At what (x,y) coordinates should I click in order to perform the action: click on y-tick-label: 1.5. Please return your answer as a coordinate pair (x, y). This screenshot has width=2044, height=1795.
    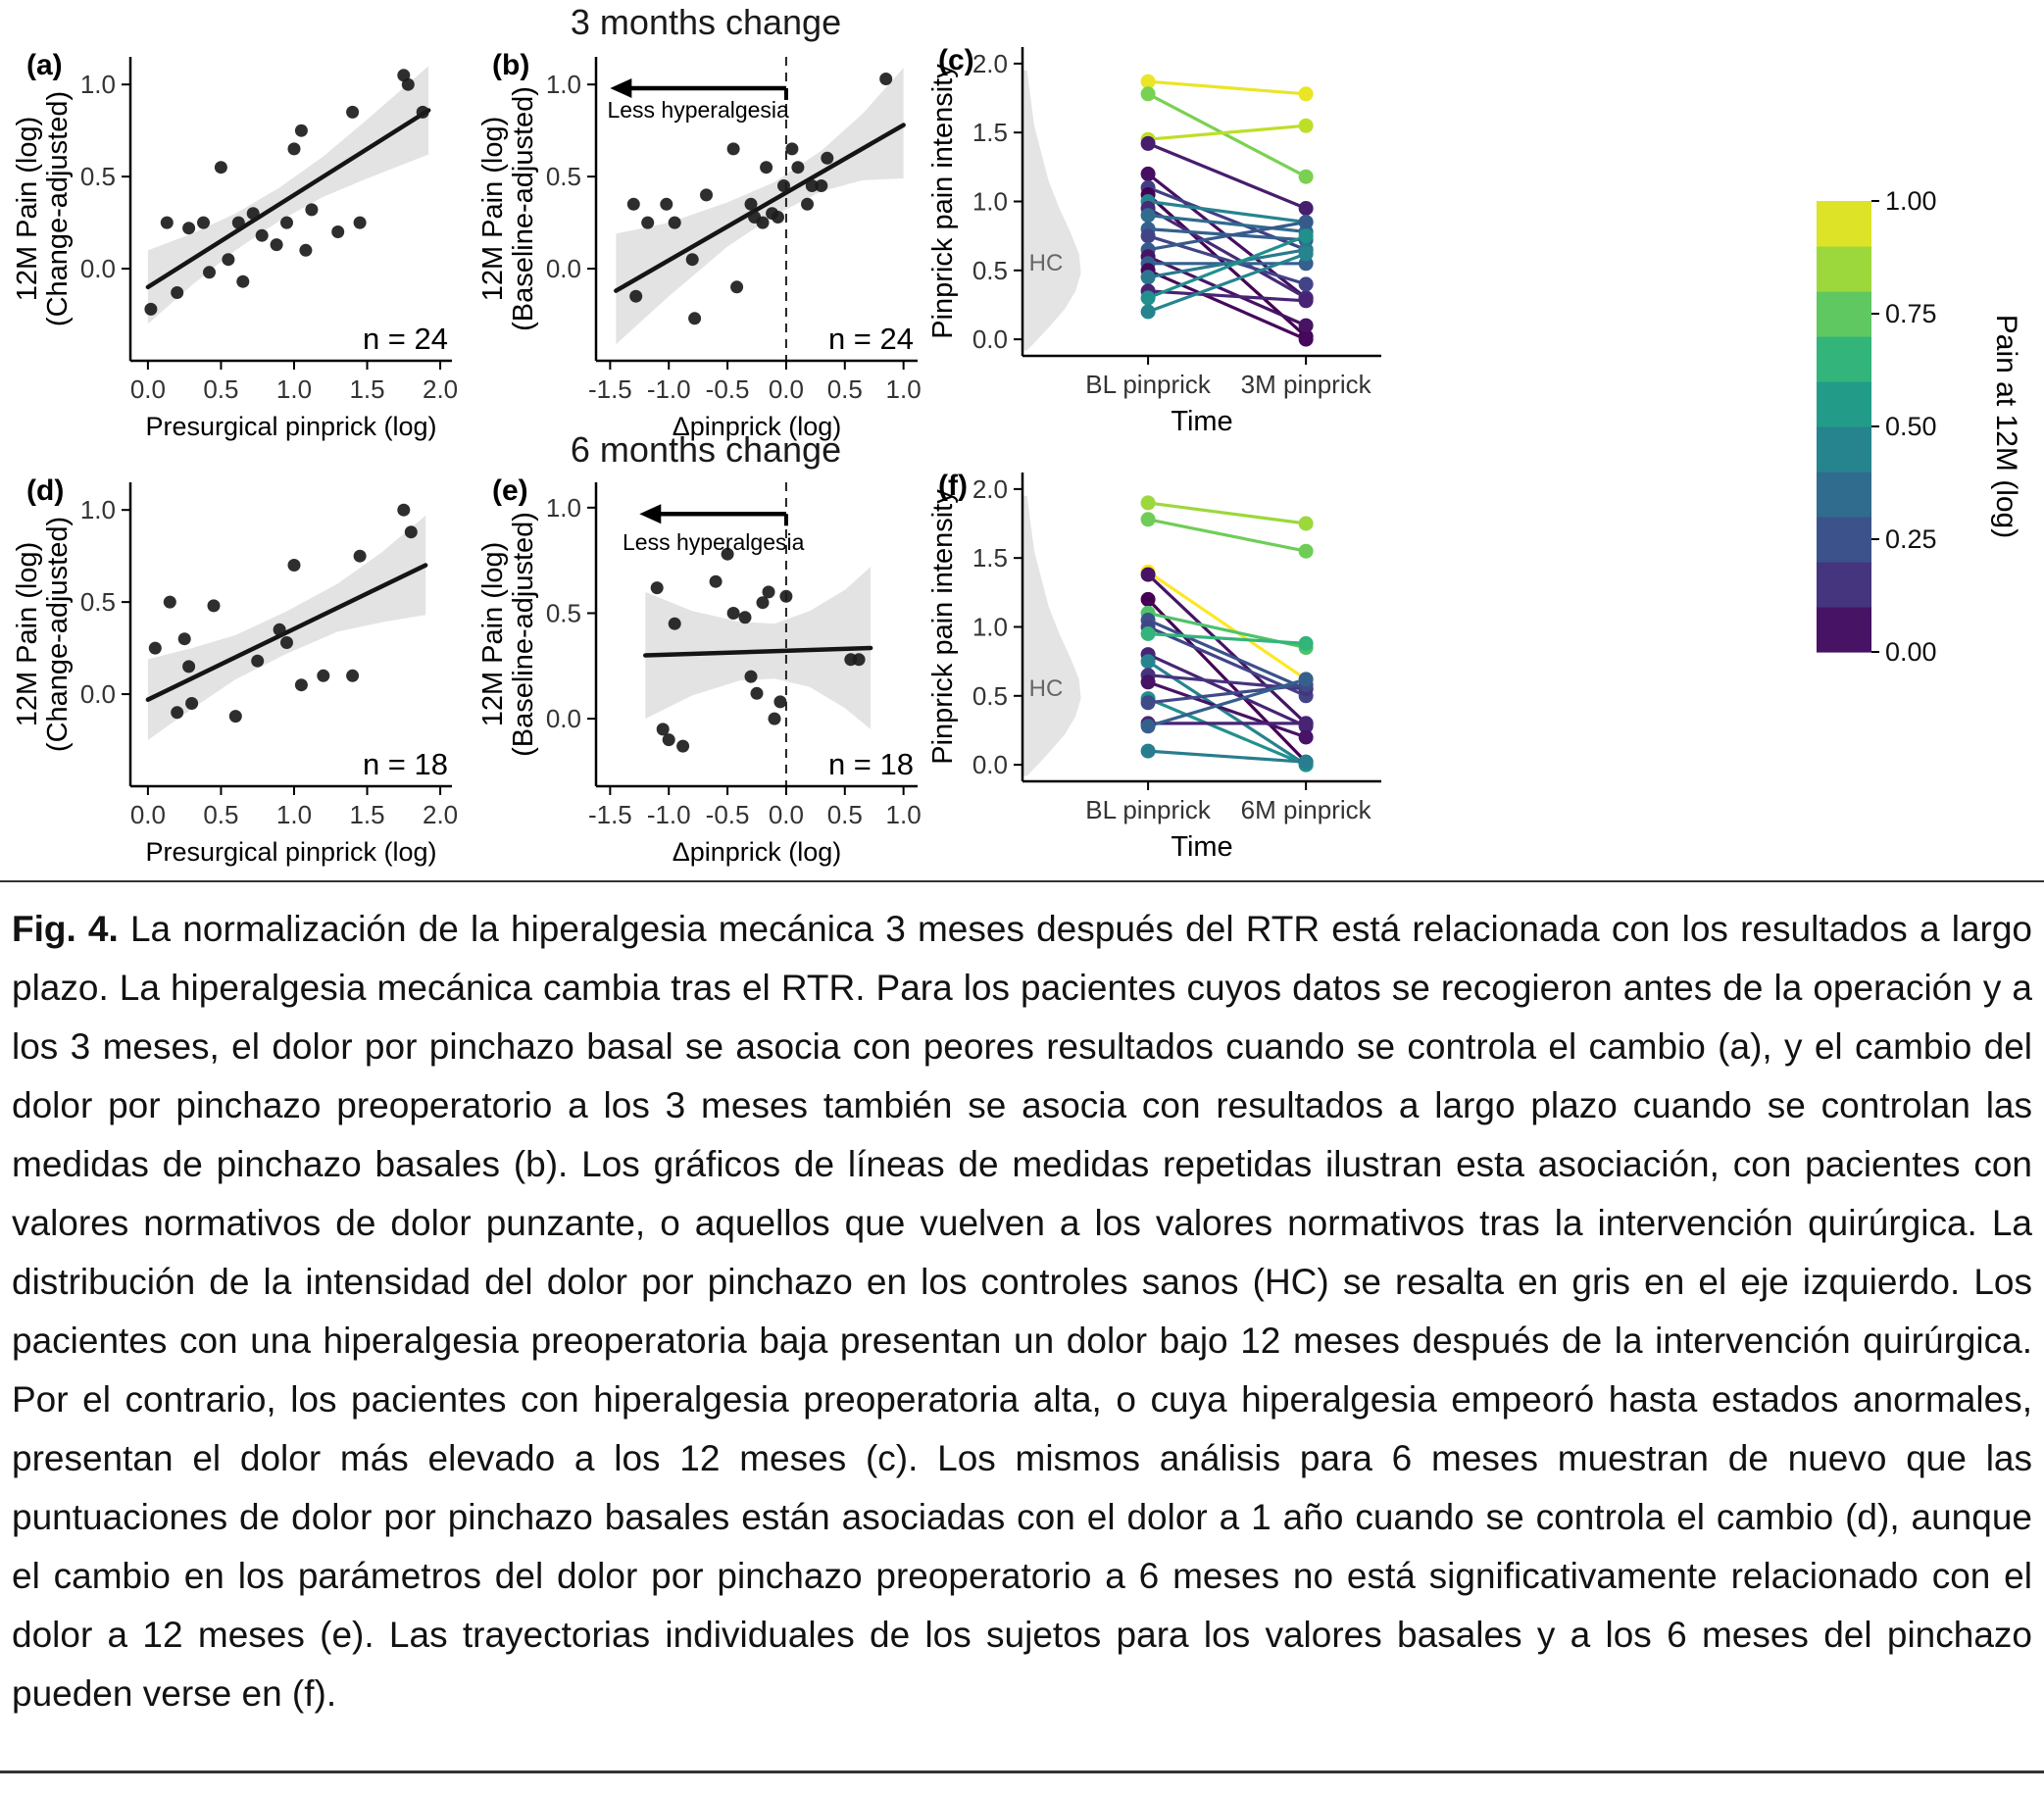
    Looking at the image, I should click on (990, 132).